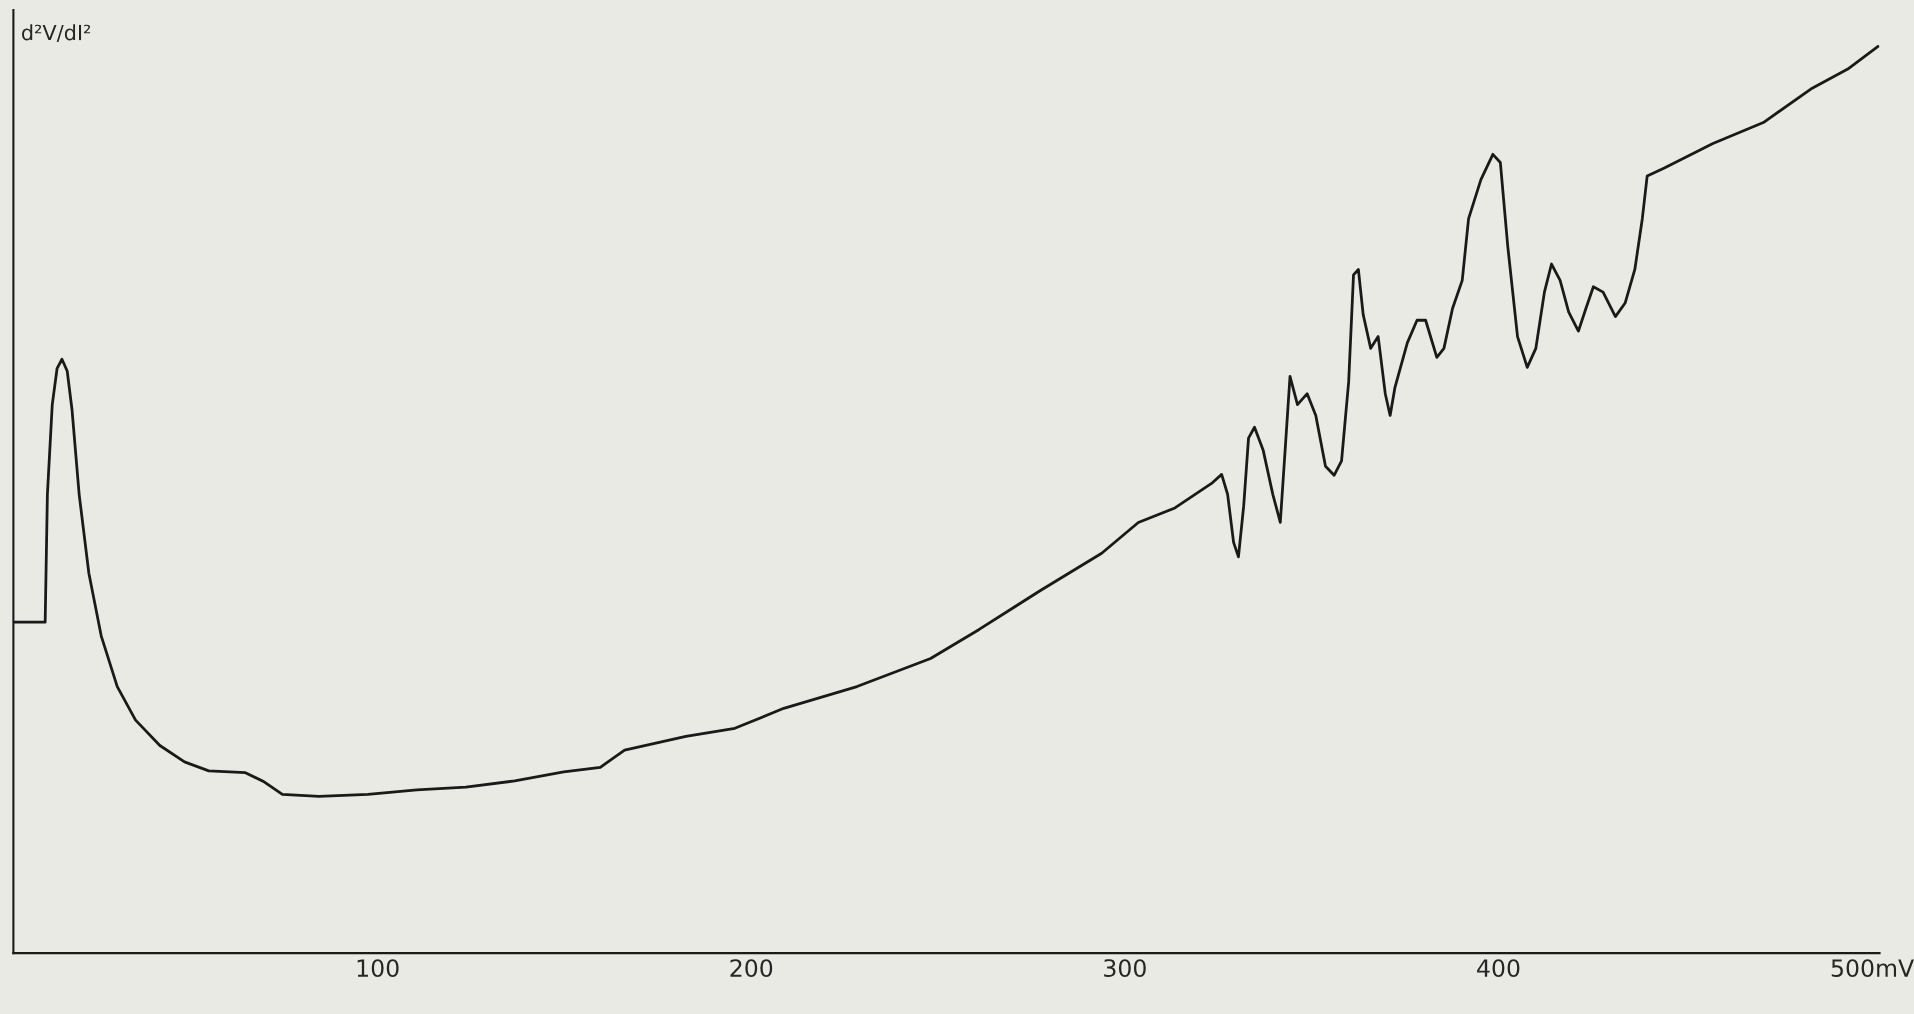 The image size is (1914, 1014). Describe the element at coordinates (1872, 968) in the screenshot. I see `x-tick-label: 500mV` at that location.